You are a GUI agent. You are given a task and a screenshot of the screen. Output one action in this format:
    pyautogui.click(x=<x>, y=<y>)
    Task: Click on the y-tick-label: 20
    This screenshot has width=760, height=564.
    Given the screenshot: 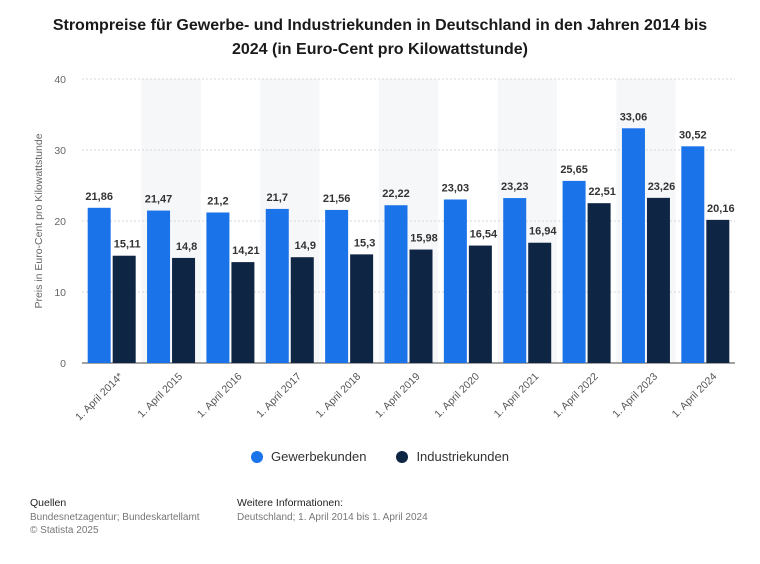 What is the action you would take?
    pyautogui.click(x=60, y=222)
    